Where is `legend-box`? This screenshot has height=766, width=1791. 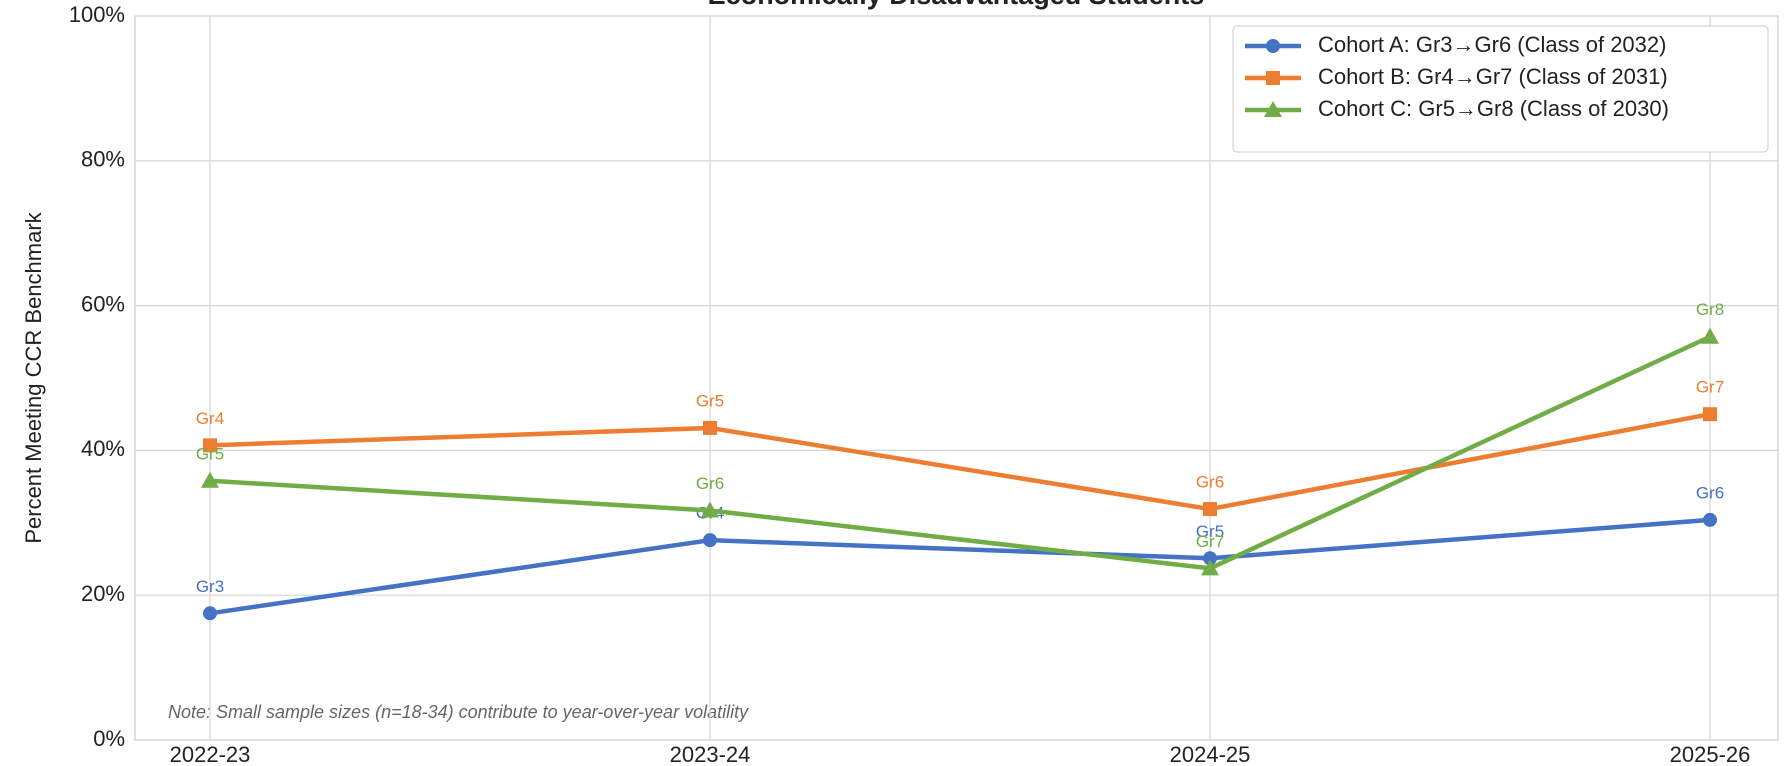 legend-box is located at coordinates (1500, 89).